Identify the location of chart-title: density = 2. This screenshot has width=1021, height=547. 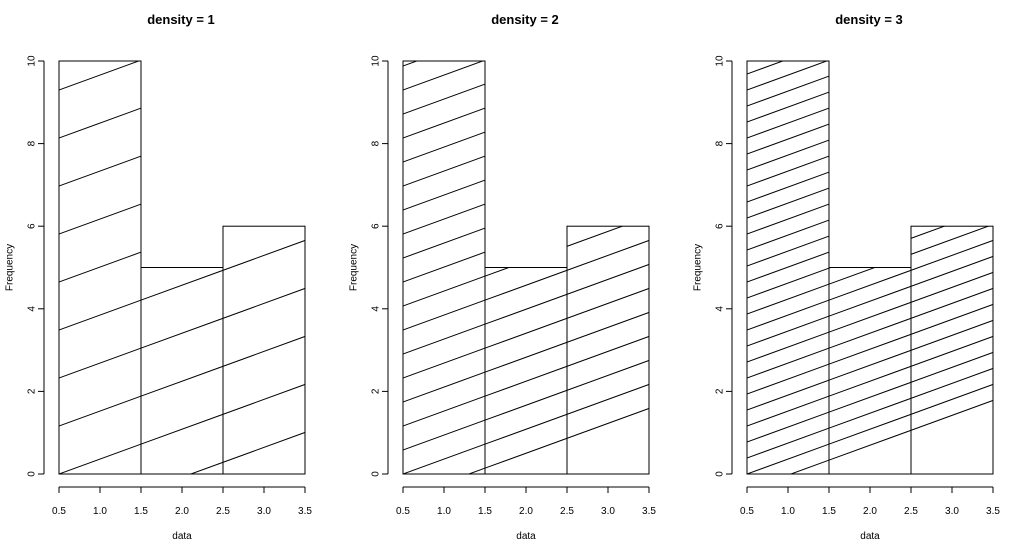
(525, 19).